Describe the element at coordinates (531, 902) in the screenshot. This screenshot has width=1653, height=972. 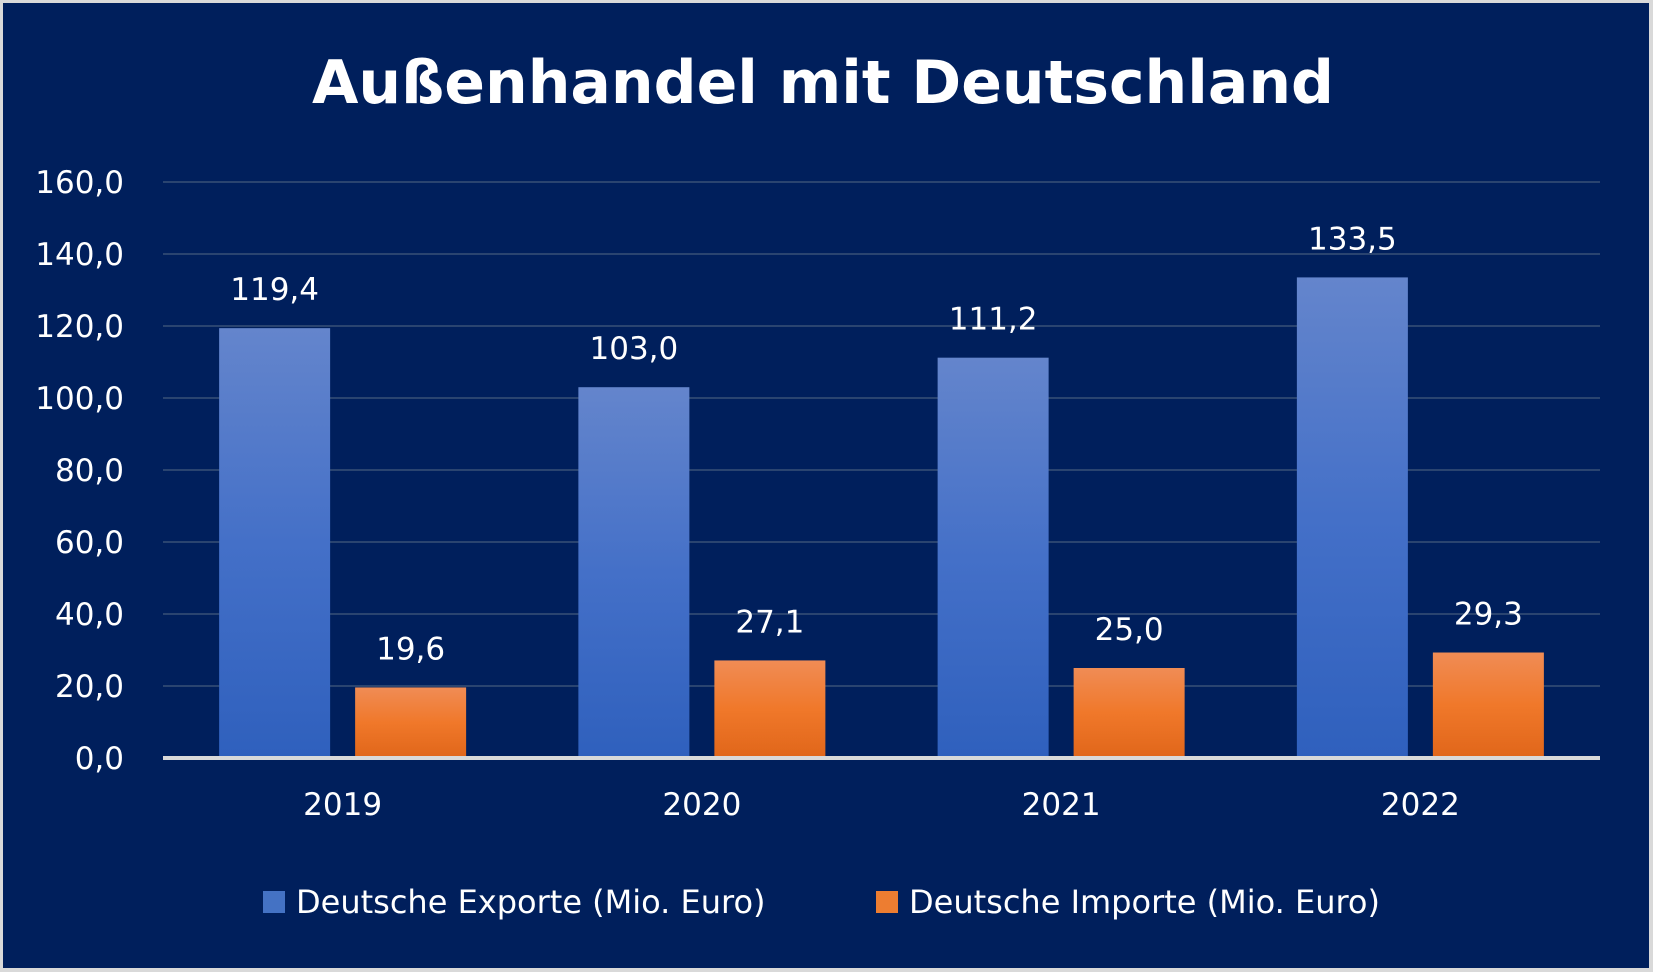
I see `legend-entry: Deutsche Exporte (Mio. Euro)` at that location.